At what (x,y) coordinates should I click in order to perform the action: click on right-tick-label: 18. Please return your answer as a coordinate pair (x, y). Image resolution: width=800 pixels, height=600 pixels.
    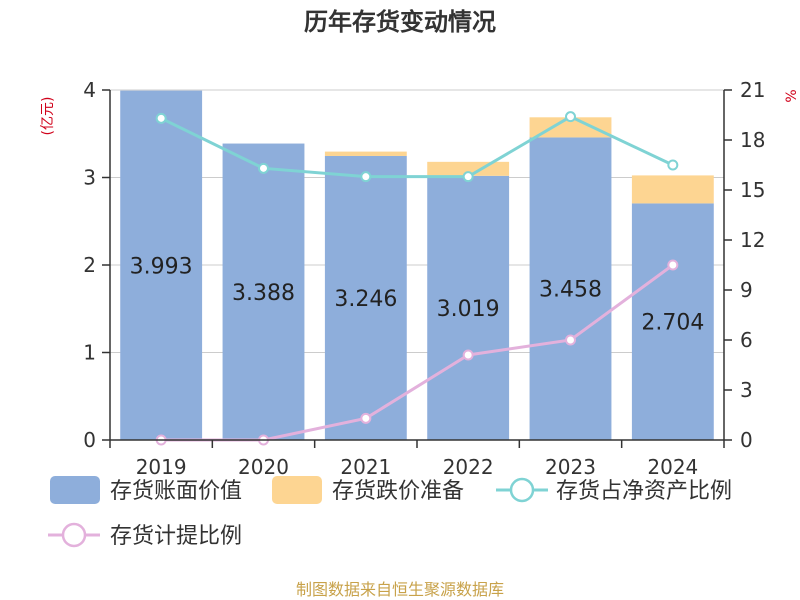
    Looking at the image, I should click on (752, 140).